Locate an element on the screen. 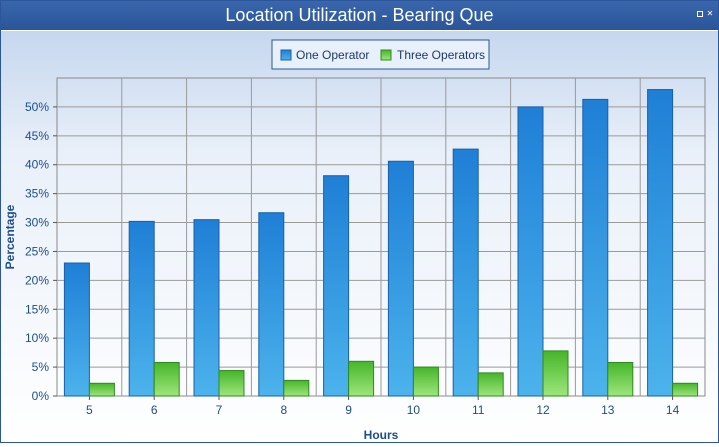  legend-label-one-operator: One Operator is located at coordinates (332, 55).